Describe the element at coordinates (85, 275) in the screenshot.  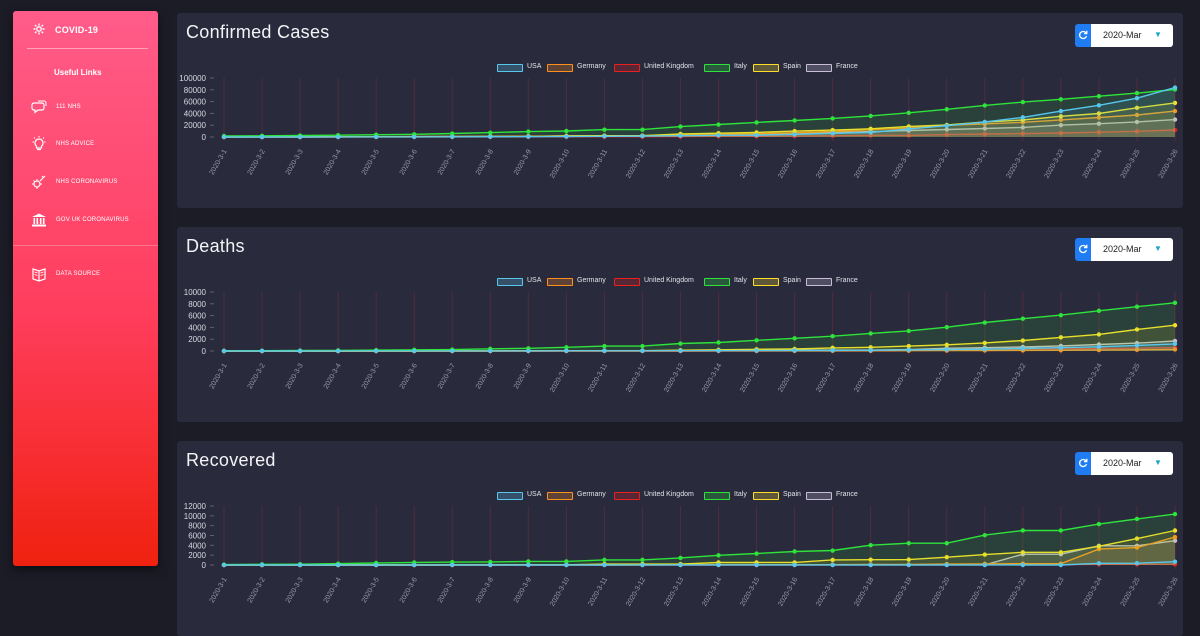
I see `sidebar-item-data-source: DATA SOURCE` at that location.